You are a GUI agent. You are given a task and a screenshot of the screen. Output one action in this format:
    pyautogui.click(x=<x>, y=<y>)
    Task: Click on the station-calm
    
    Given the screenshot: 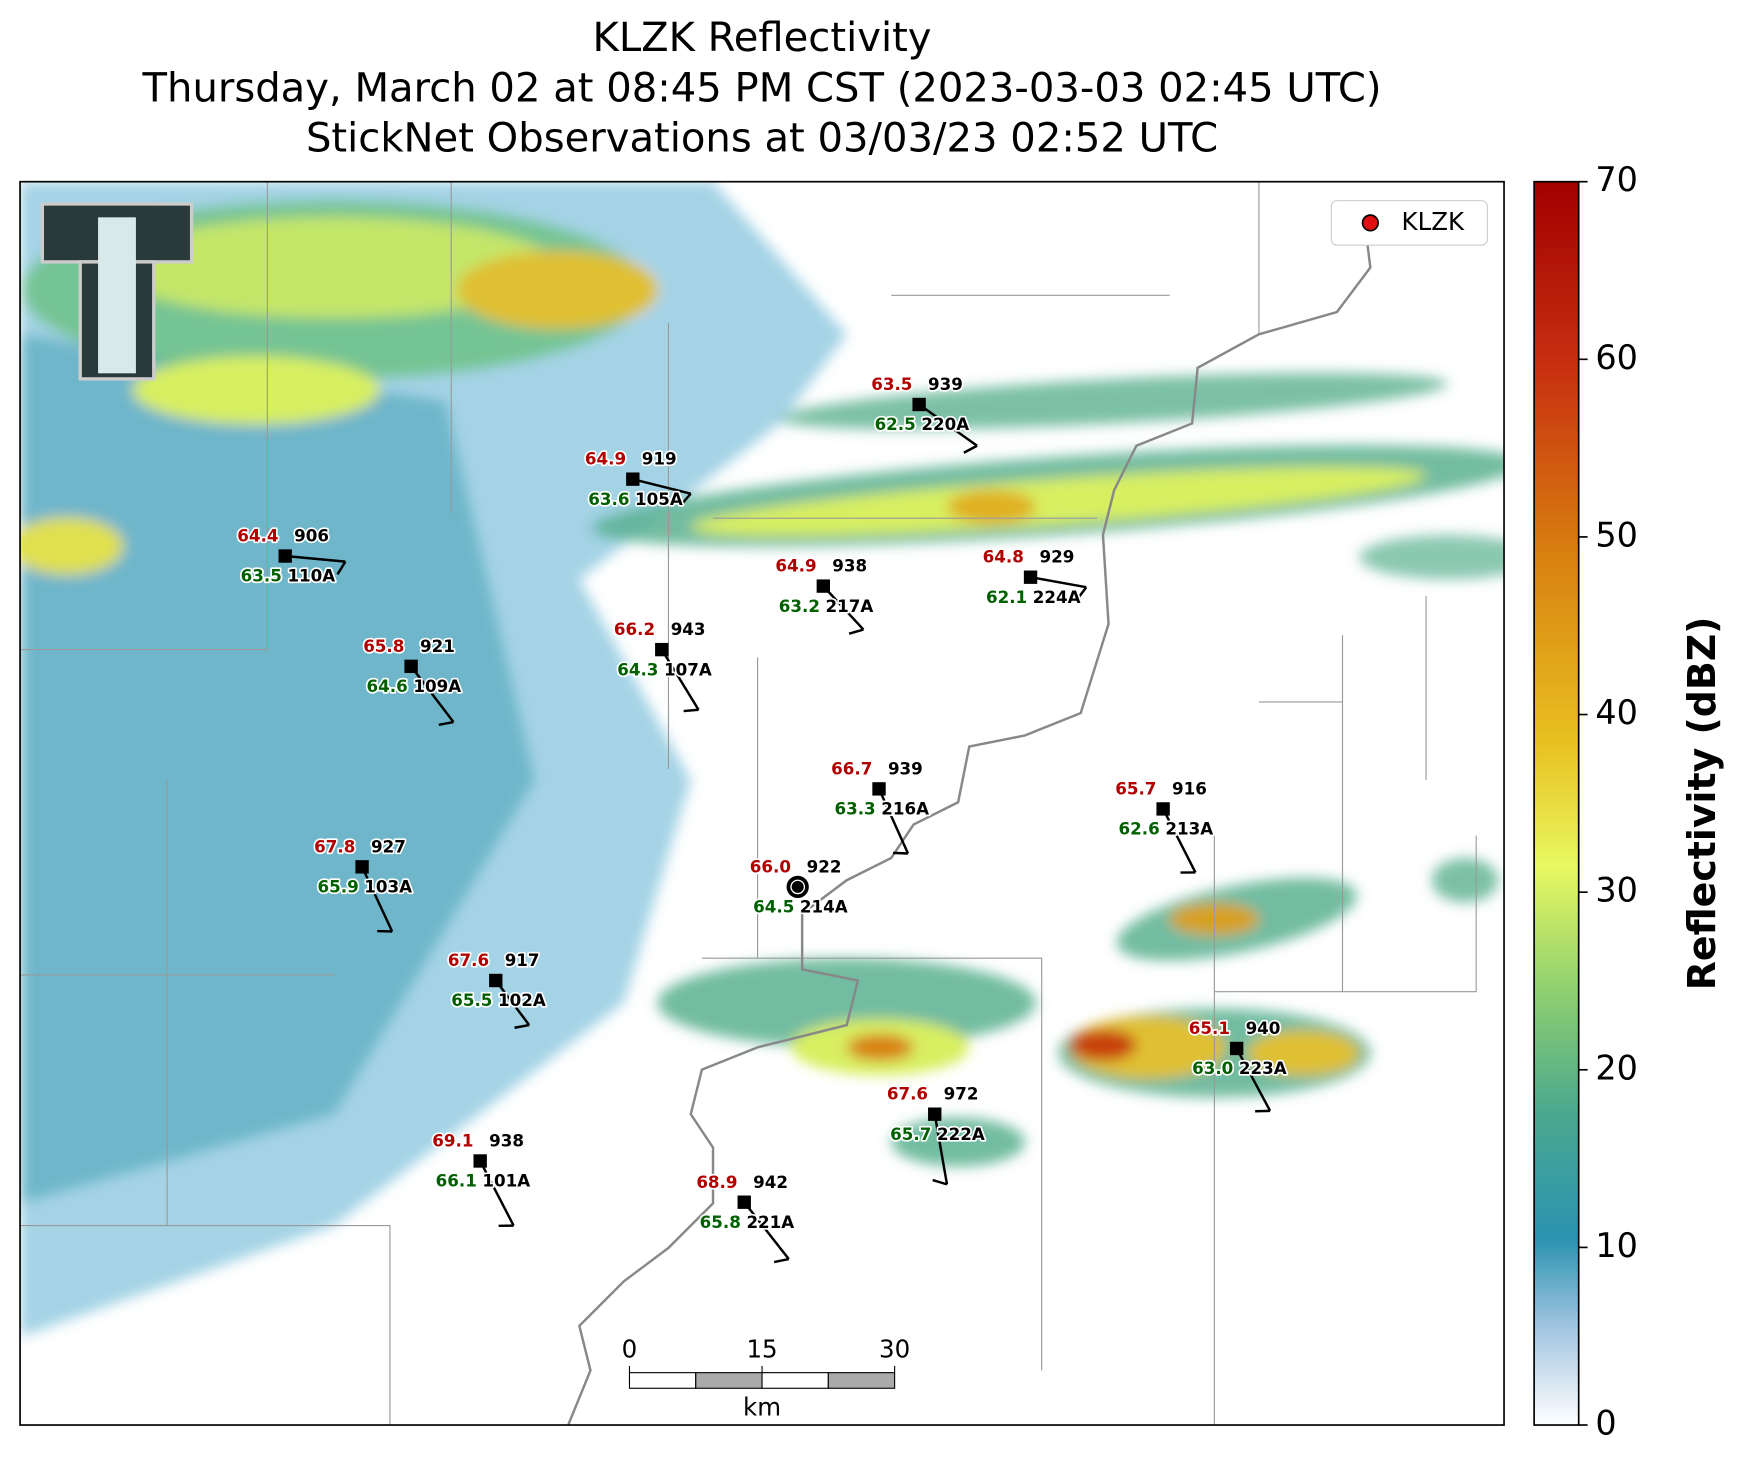 What is the action you would take?
    pyautogui.click(x=797, y=887)
    